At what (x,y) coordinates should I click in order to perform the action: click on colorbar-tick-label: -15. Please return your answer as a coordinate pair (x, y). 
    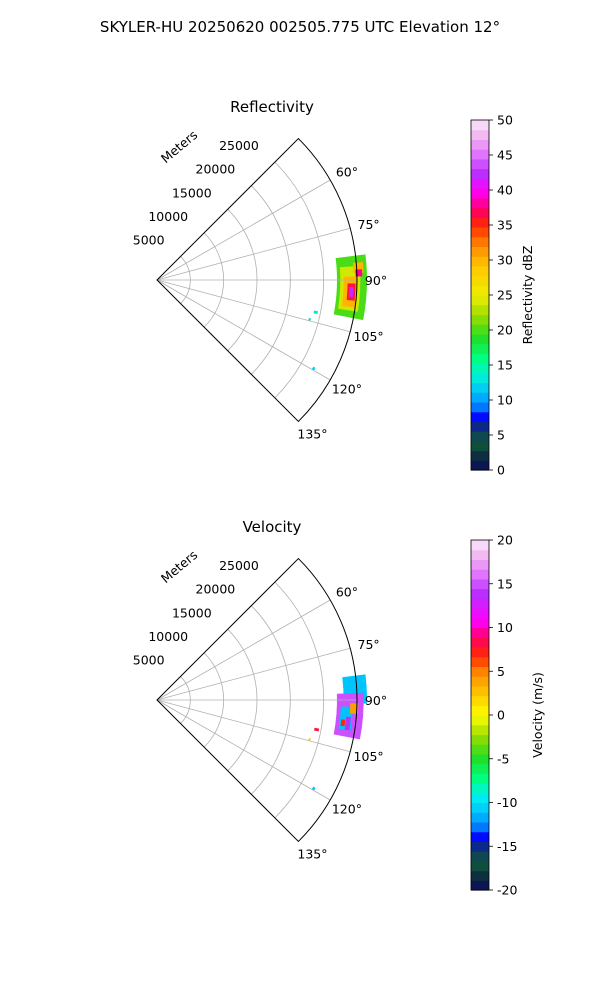
    Looking at the image, I should click on (507, 846).